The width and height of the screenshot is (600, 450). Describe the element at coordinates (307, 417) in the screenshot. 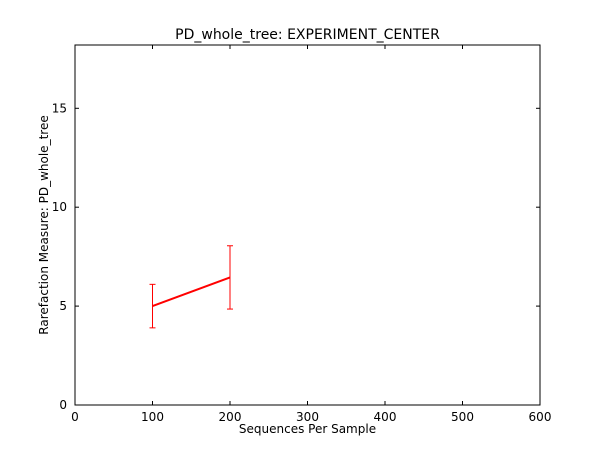

I see `x-tick-label: 300` at that location.